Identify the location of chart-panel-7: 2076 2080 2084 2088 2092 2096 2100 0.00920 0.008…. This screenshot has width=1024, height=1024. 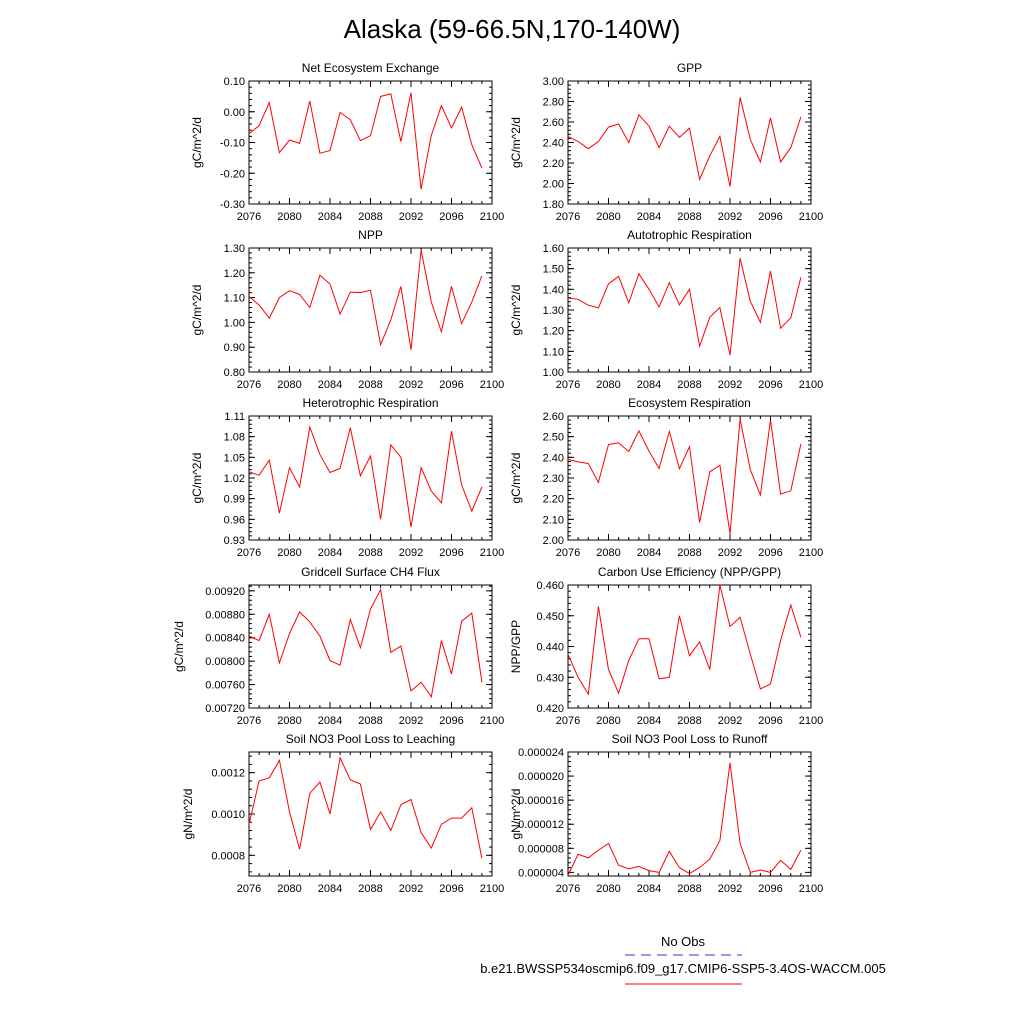
(338, 646).